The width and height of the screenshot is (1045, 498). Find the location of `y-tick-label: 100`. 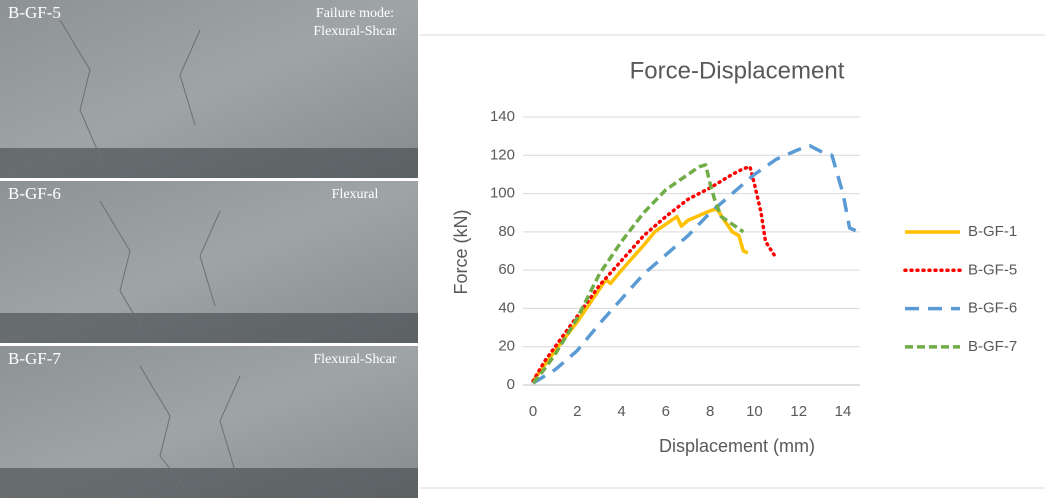

y-tick-label: 100 is located at coordinates (502, 193).